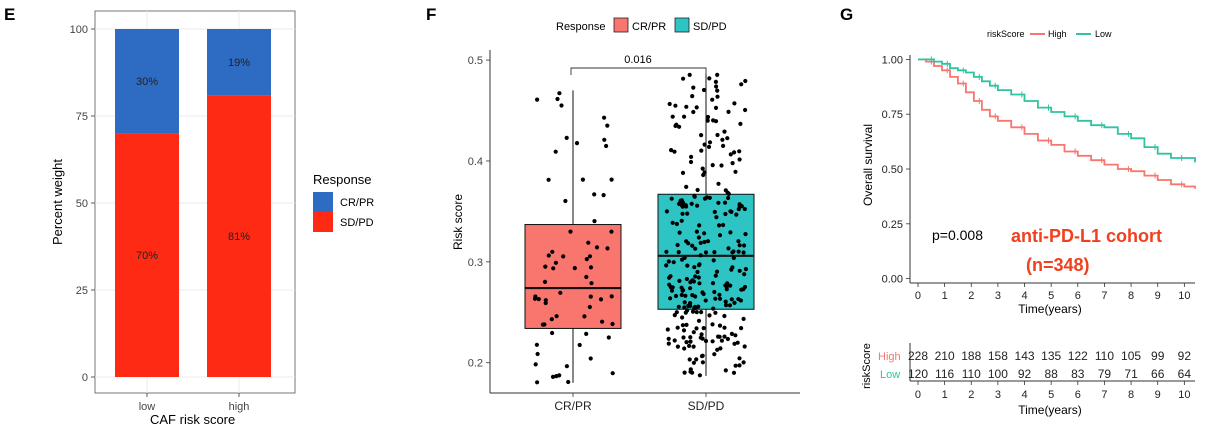 This screenshot has width=1208, height=427. I want to click on panel-g-risk-value: 135, so click(1051, 356).